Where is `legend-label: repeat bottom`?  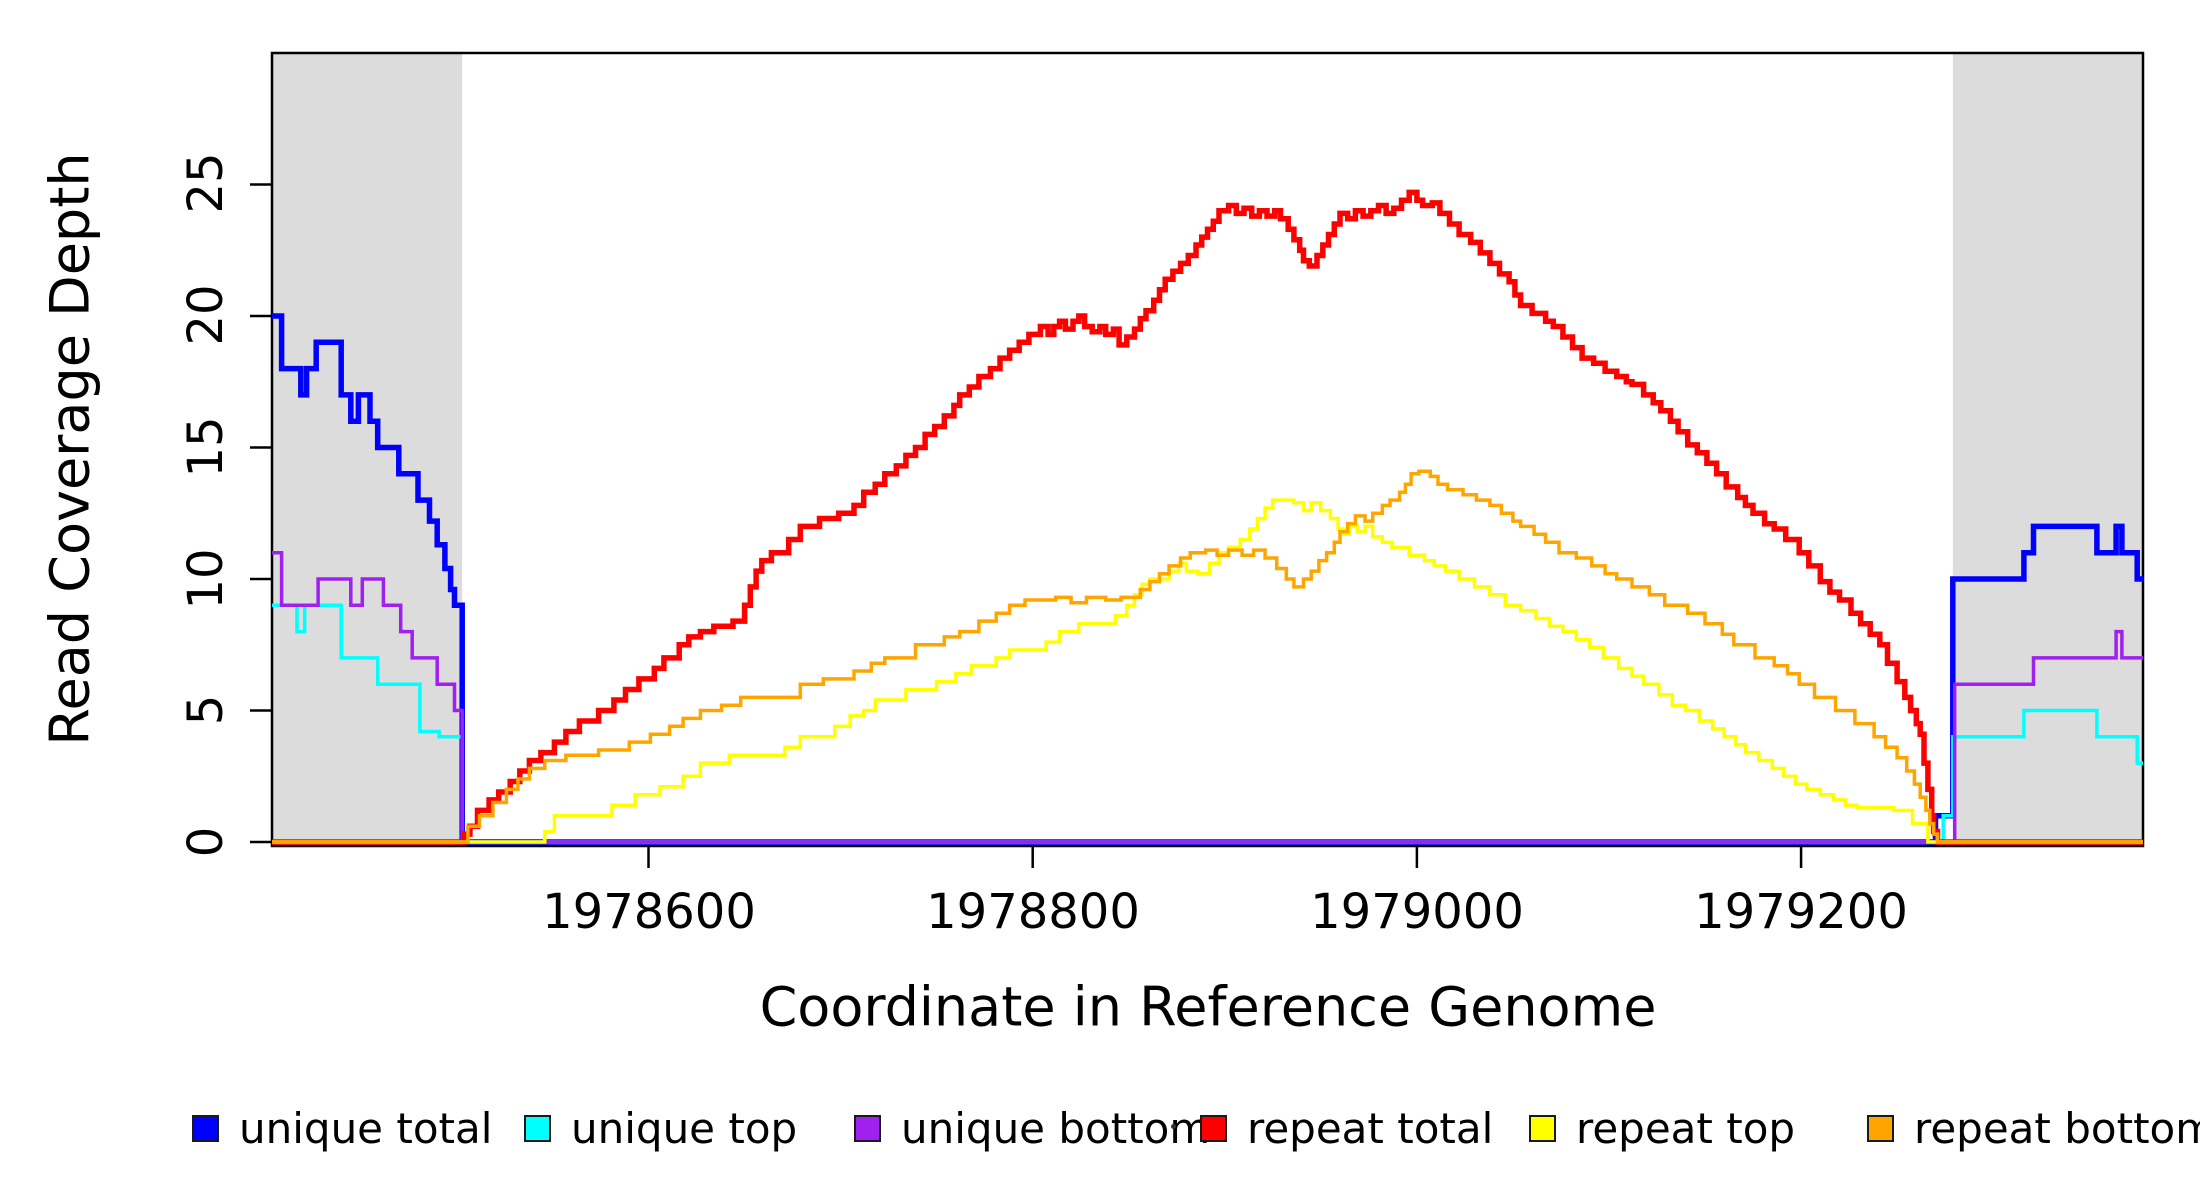 legend-label: repeat bottom is located at coordinates (2057, 1128).